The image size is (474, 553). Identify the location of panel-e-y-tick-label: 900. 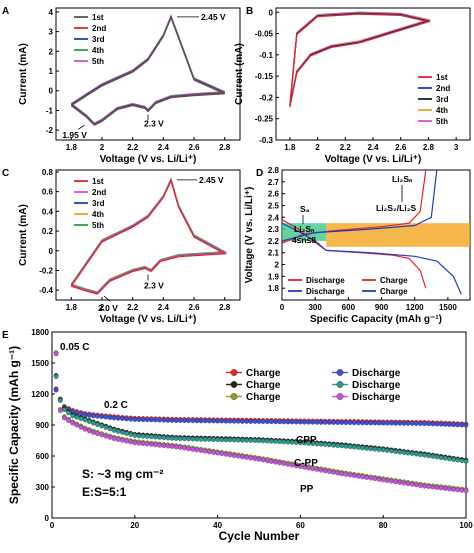
(43, 425).